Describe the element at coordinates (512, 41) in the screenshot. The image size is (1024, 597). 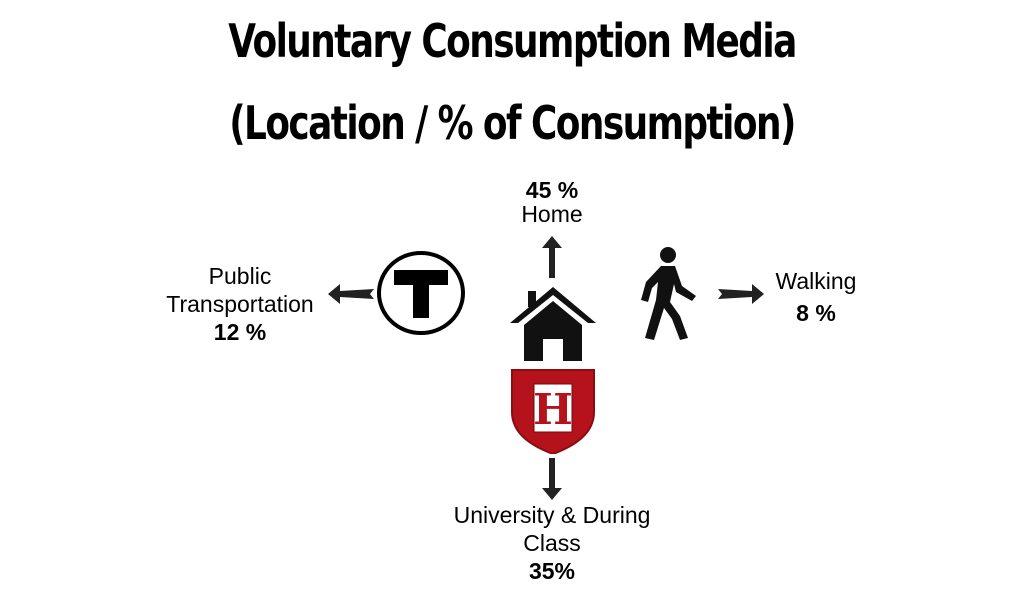
I see `title-line-1: Voluntary Consumption Media` at that location.